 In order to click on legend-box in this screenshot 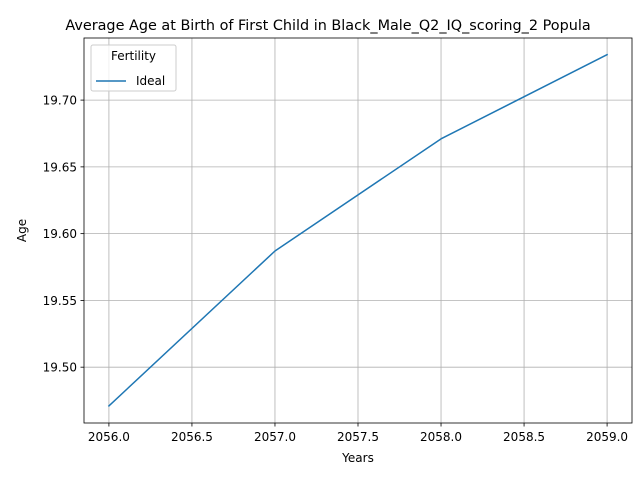, I will do `click(133, 68)`.